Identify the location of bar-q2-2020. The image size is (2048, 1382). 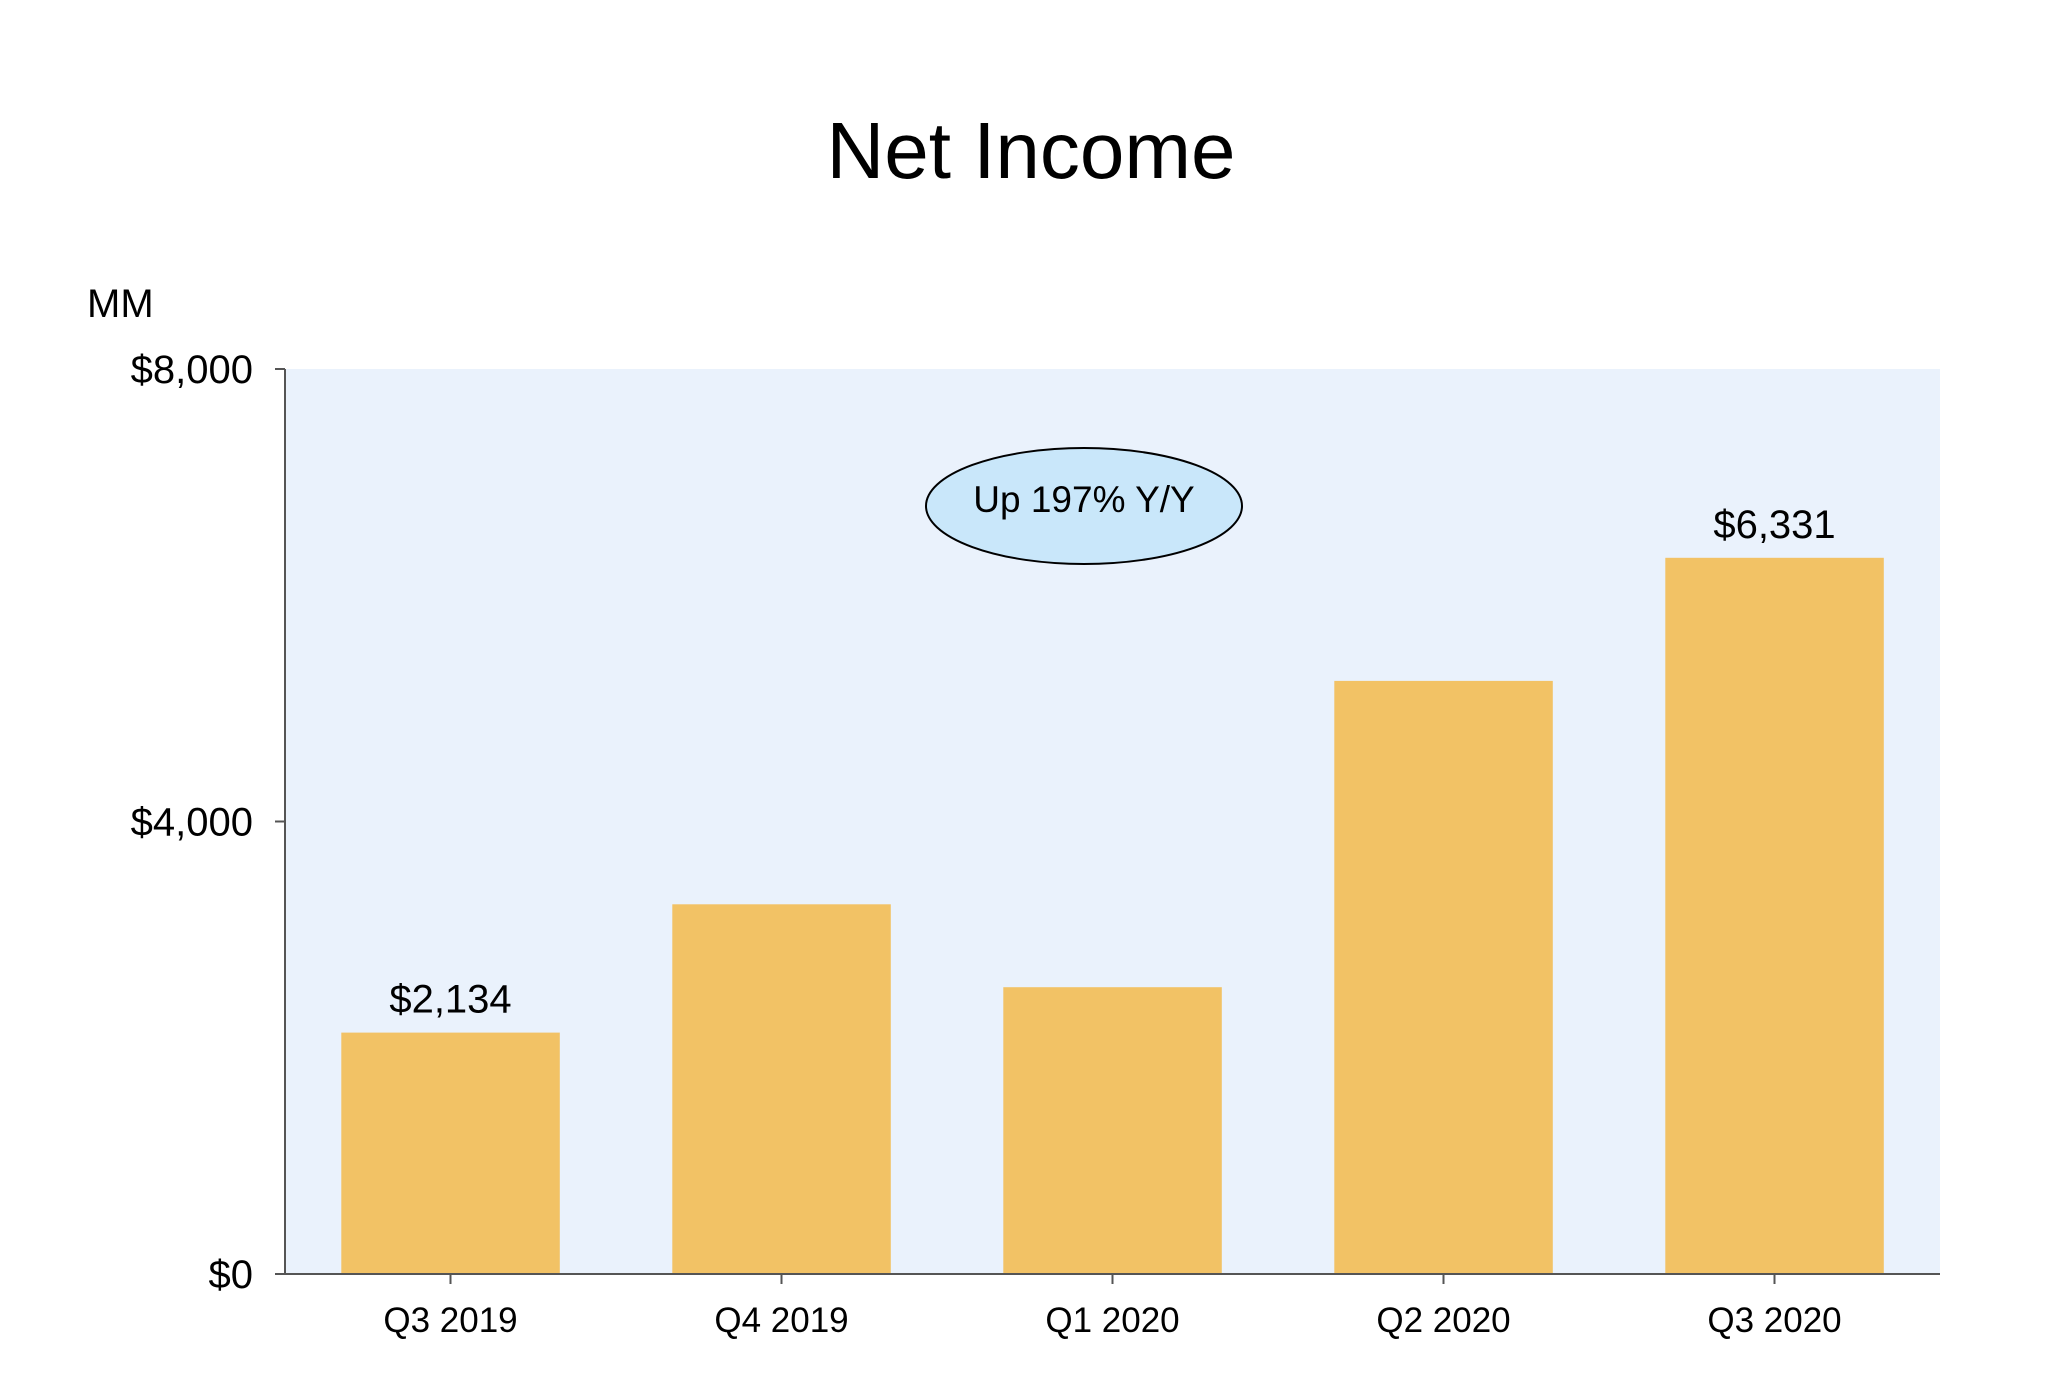
(1443, 977).